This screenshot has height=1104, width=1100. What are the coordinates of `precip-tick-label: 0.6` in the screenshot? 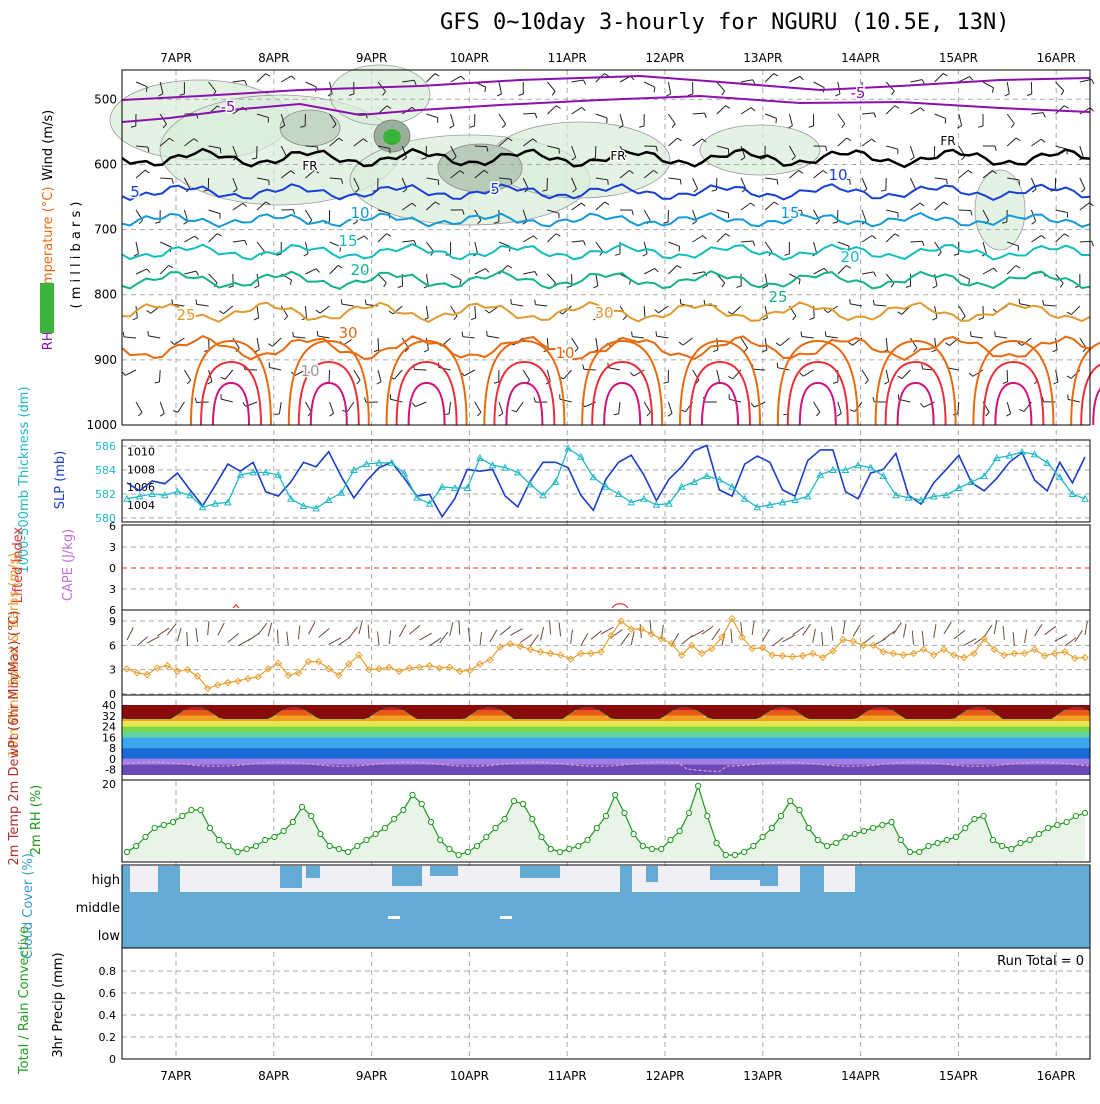 It's located at (108, 993).